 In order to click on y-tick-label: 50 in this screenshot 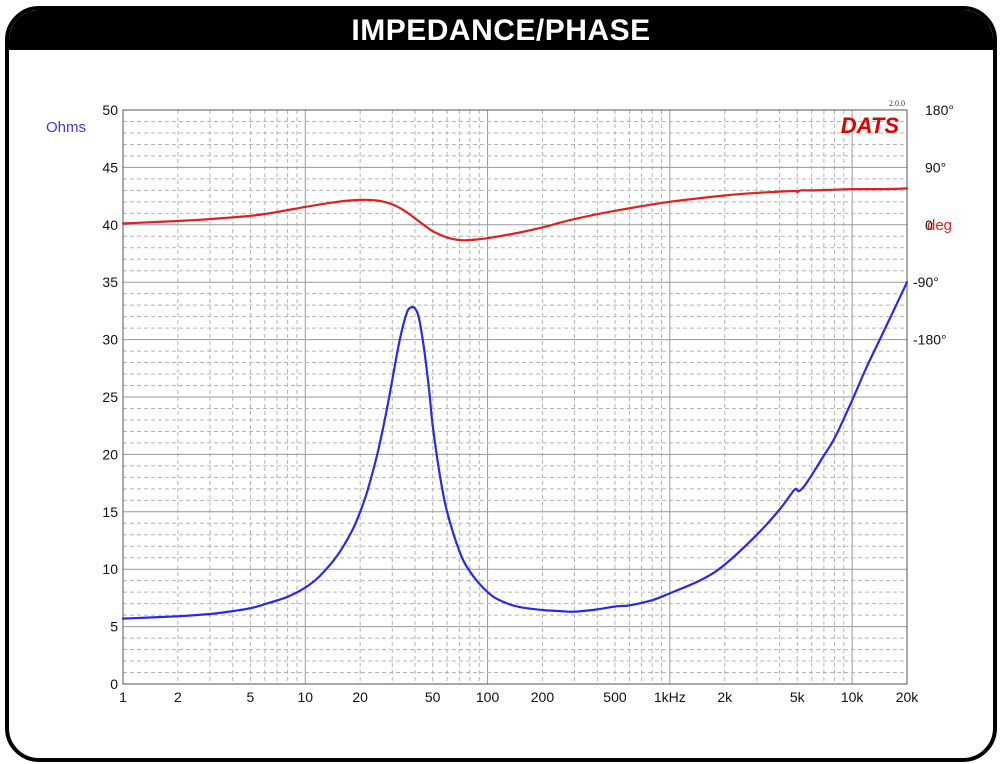, I will do `click(110, 110)`.